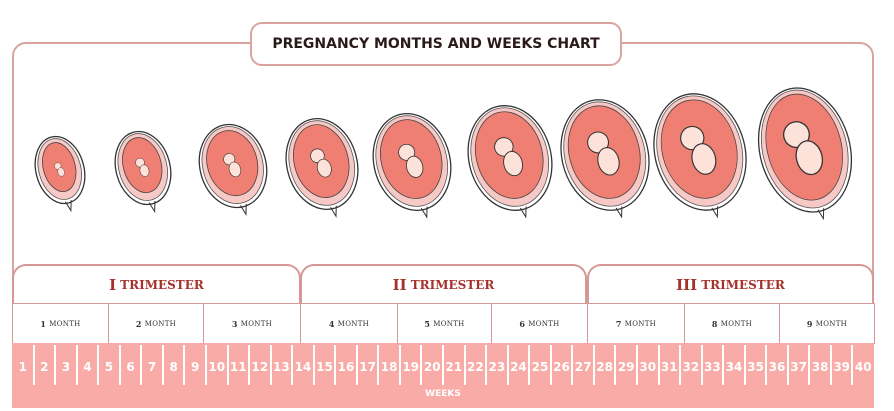  I want to click on month-5: 5 MONTH, so click(444, 323).